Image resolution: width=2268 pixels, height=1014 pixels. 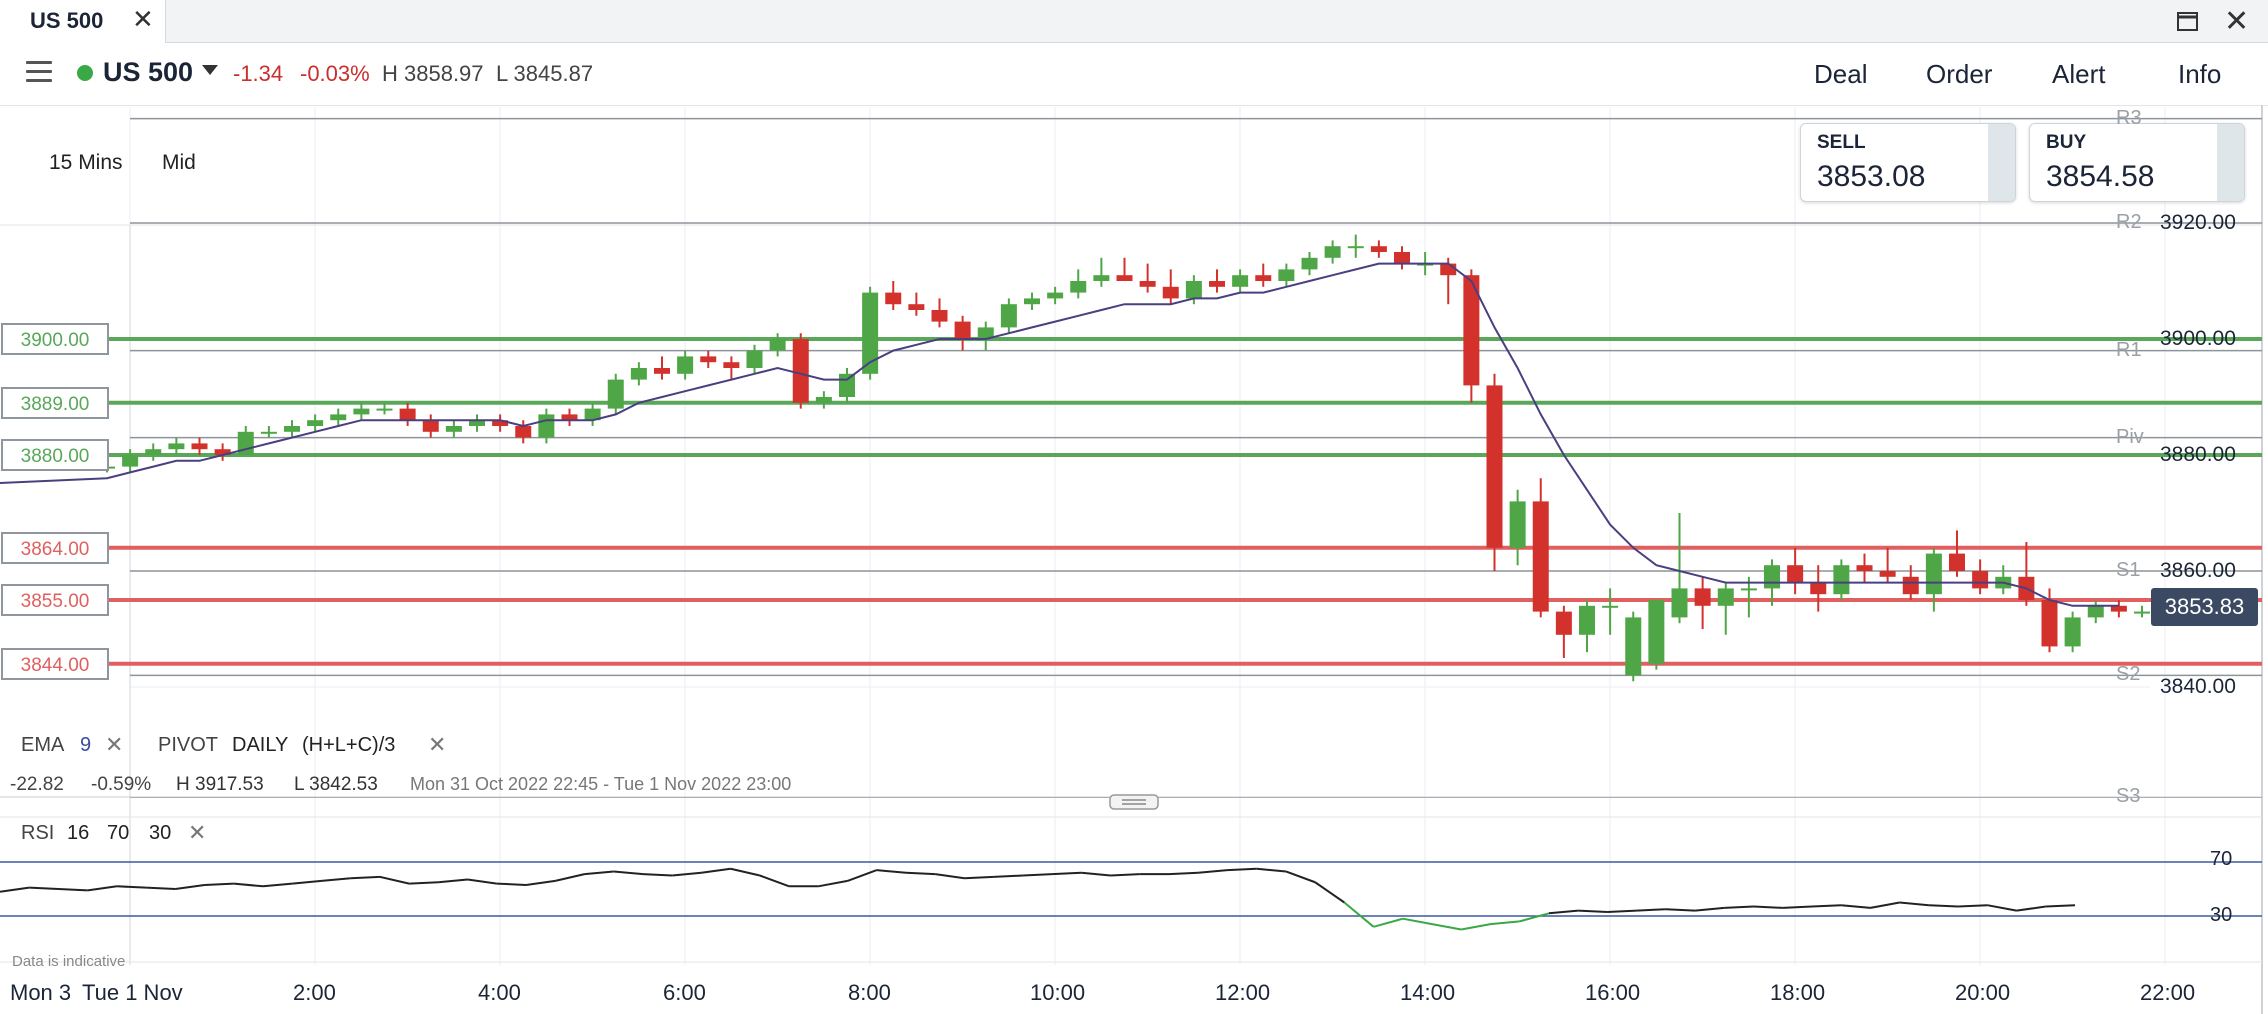 What do you see at coordinates (1841, 74) in the screenshot?
I see `deal-menu: Deal` at bounding box center [1841, 74].